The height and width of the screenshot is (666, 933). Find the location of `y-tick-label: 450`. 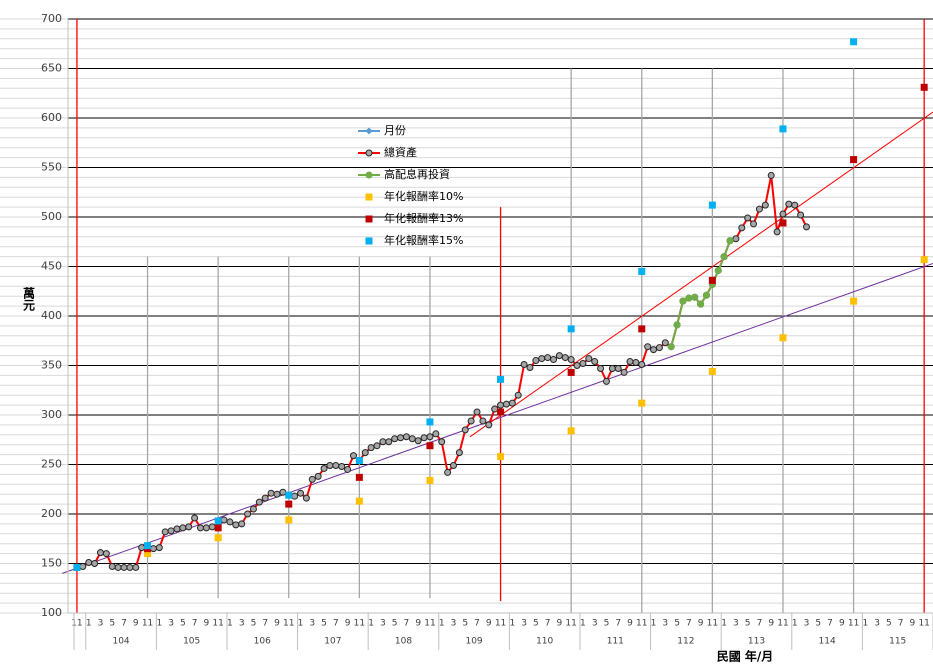

y-tick-label: 450 is located at coordinates (51, 266).